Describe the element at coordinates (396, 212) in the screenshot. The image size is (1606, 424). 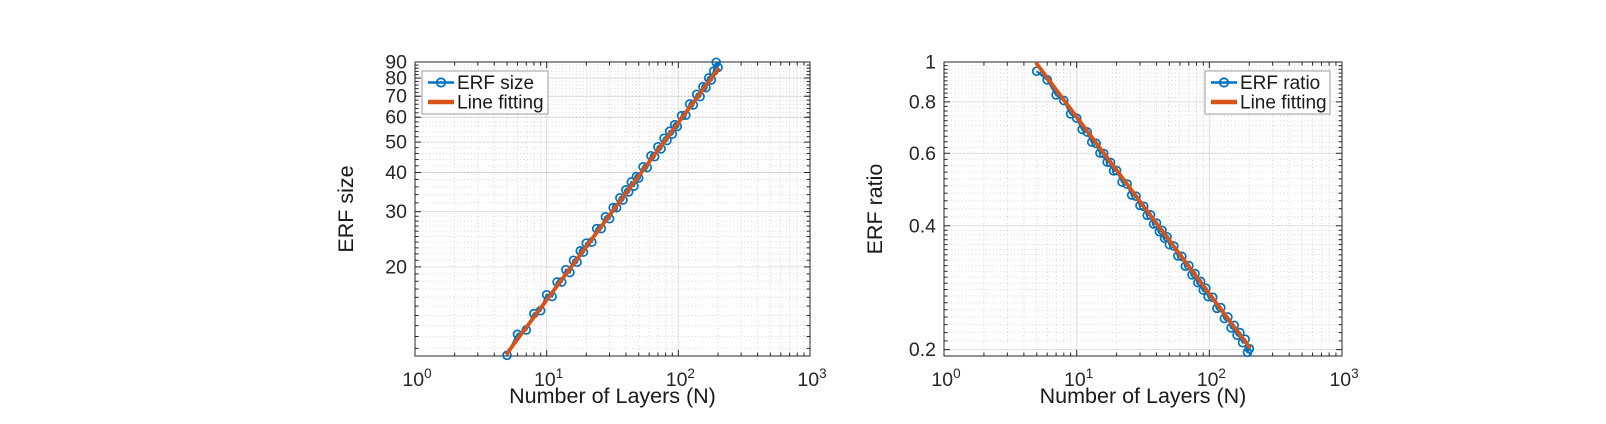
I see `y-tick-label: 30` at that location.